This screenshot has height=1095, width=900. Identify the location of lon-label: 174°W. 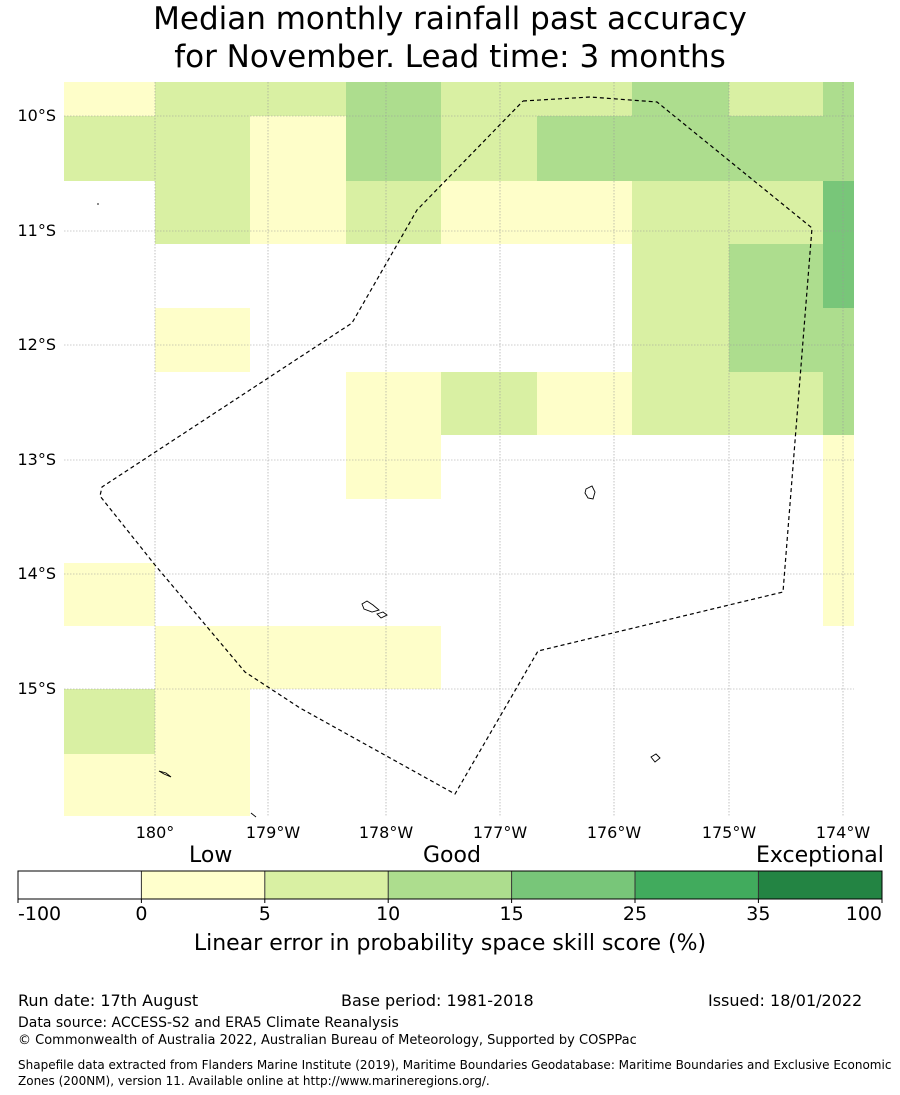
(843, 832).